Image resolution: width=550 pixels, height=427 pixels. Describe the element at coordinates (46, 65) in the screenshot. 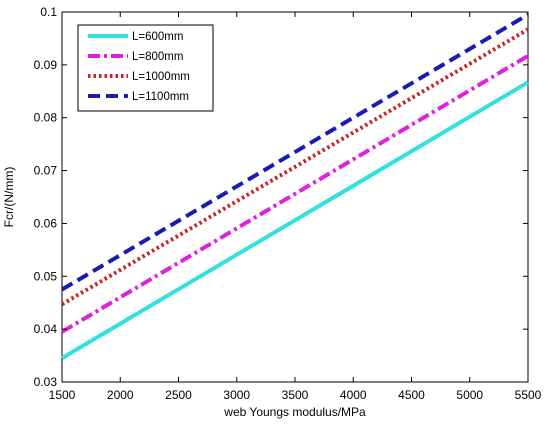

I see `y-tick-label: 0.09` at that location.